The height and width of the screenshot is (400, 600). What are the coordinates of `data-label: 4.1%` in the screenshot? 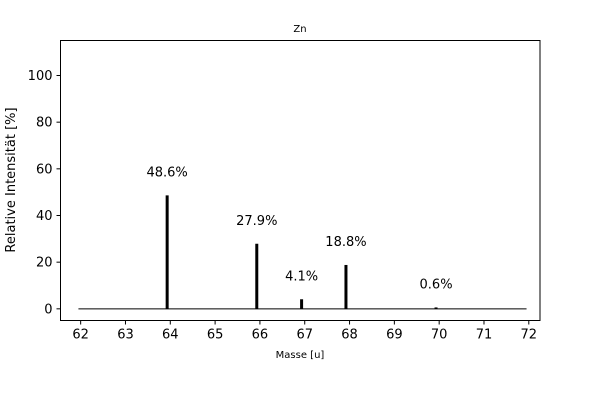 It's located at (301, 276).